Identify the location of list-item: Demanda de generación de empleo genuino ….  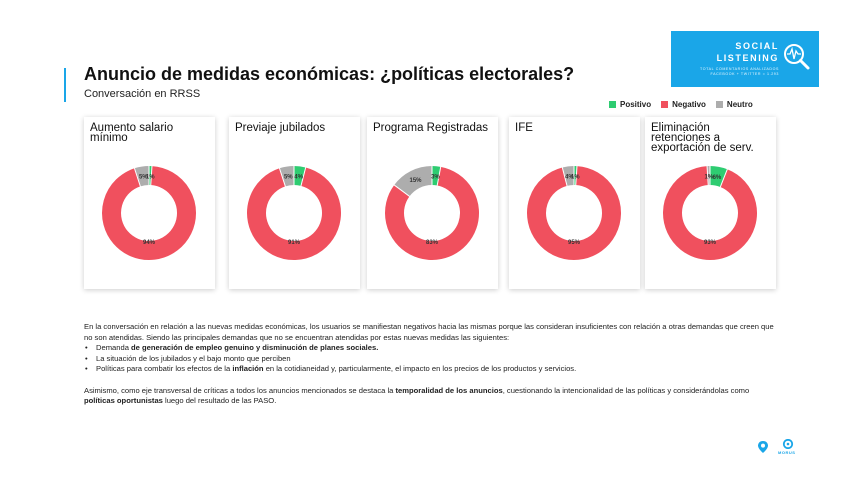
(429, 348).